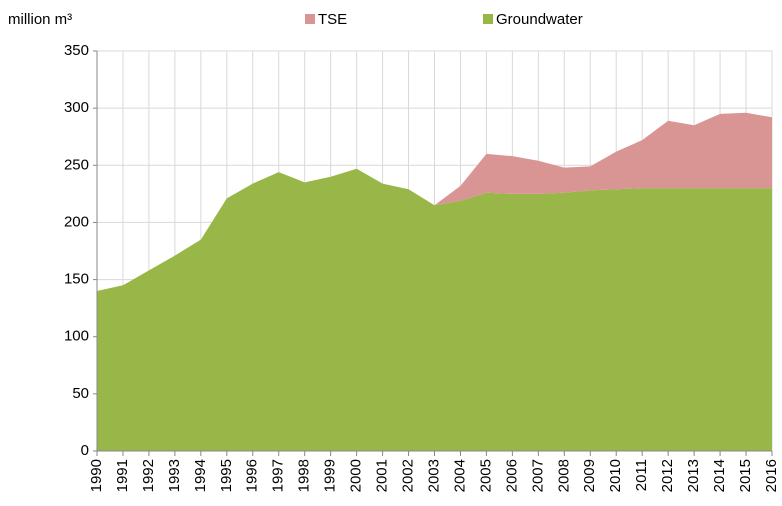 This screenshot has width=782, height=506. I want to click on y-tick-label: 0, so click(85, 450).